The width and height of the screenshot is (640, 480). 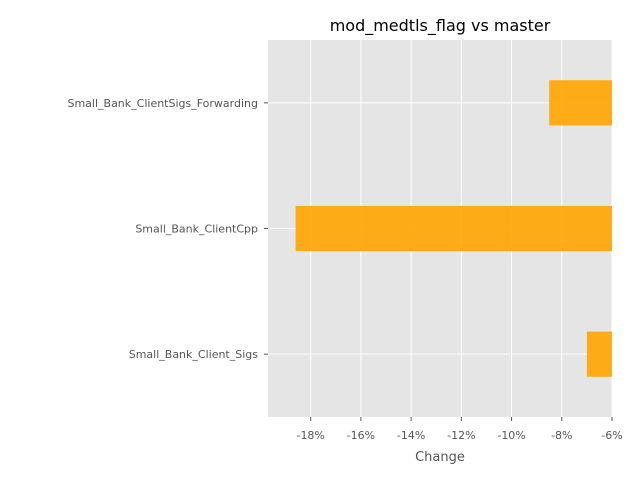 What do you see at coordinates (411, 435) in the screenshot?
I see `x-tick-label: -14%` at bounding box center [411, 435].